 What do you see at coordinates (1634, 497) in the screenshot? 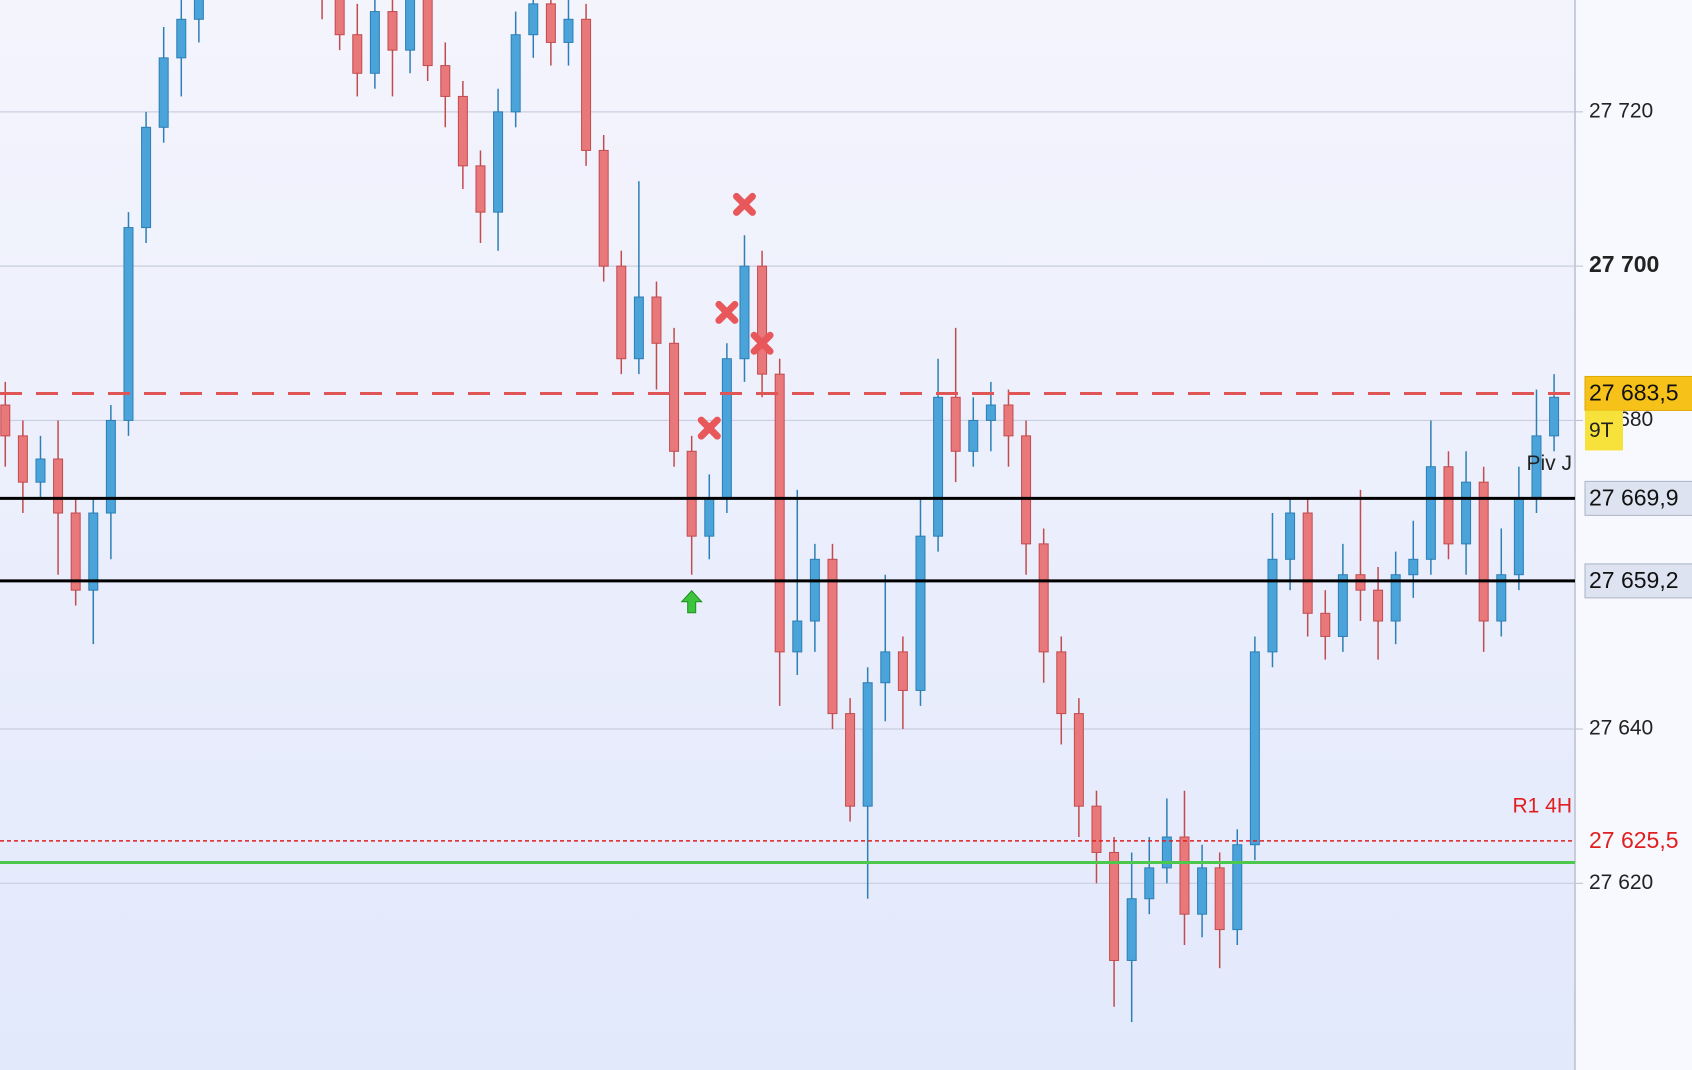
I see `level-label: 27 669,9` at bounding box center [1634, 497].